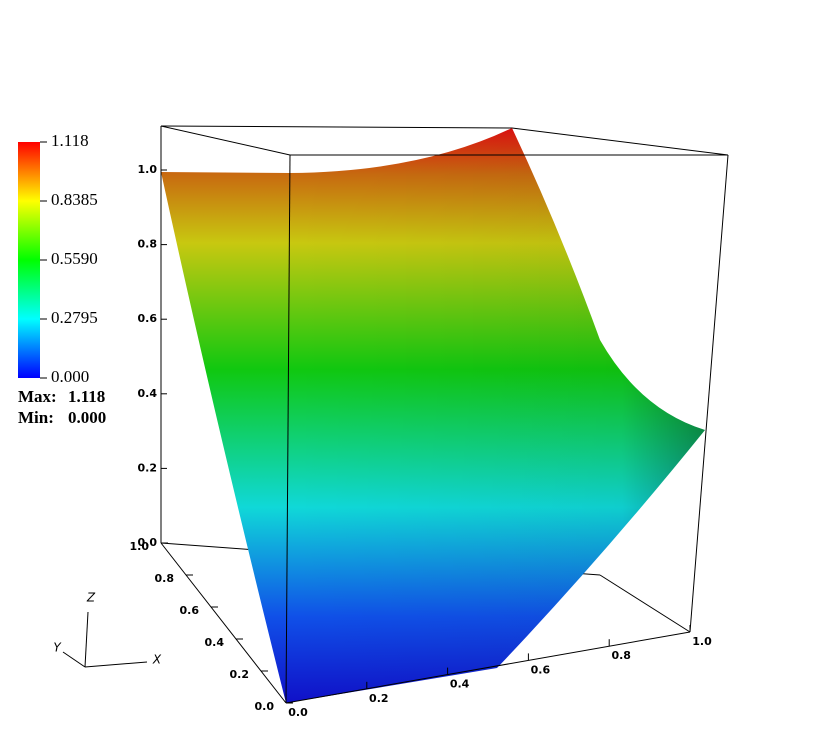 This screenshot has height=742, width=830. Describe the element at coordinates (29, 260) in the screenshot. I see `colorbar` at that location.